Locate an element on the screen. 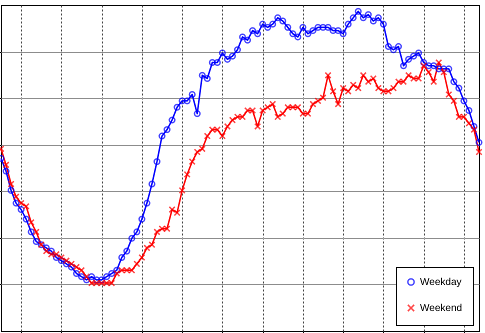 The width and height of the screenshot is (485, 333). legend-label: Weekday is located at coordinates (441, 282).